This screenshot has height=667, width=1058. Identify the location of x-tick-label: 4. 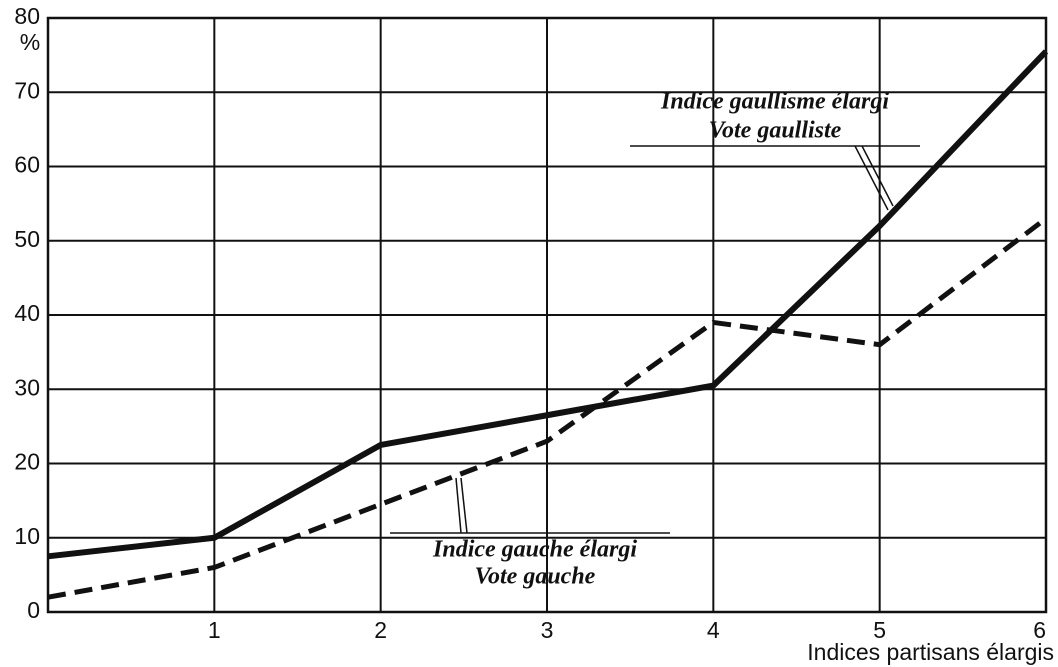
(713, 630).